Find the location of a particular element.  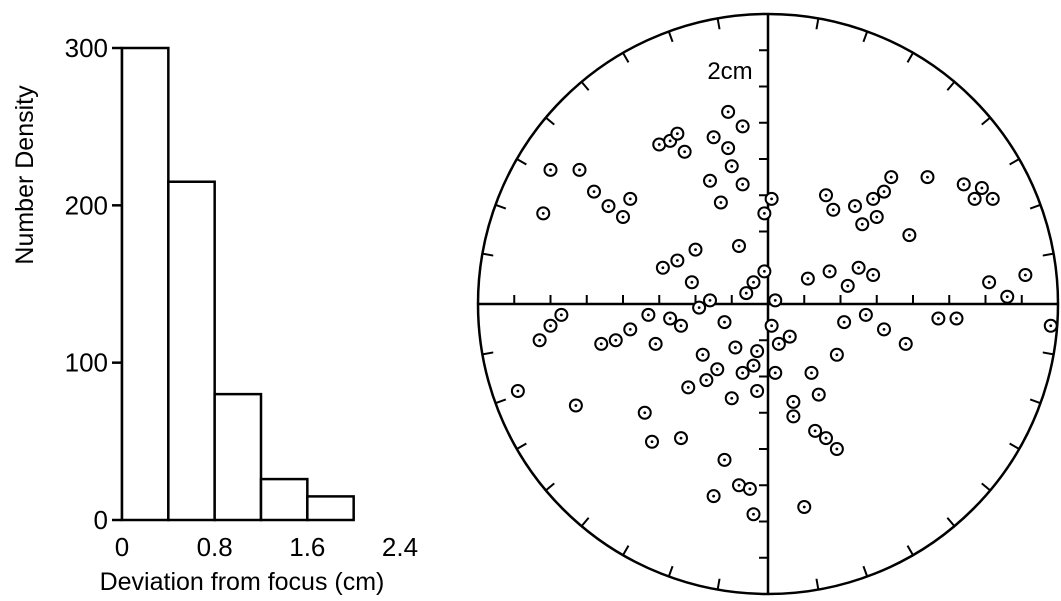

x-tick-label: 1.6 is located at coordinates (307, 547).